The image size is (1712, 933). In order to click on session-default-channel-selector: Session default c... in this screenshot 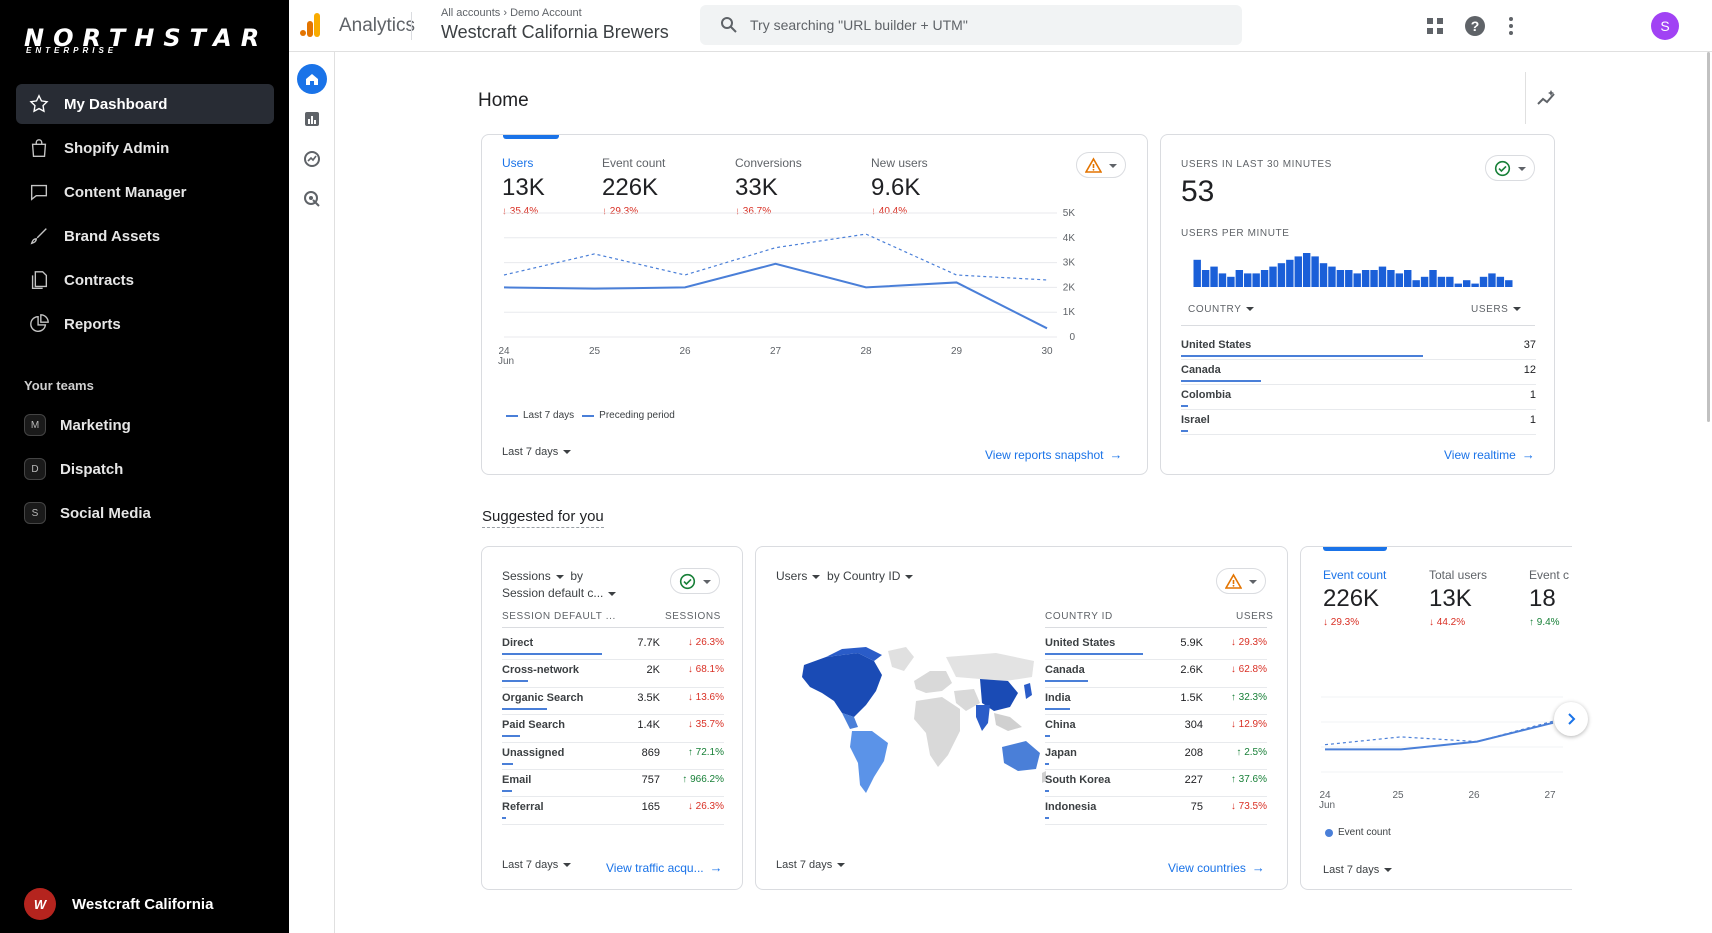, I will do `click(559, 593)`.